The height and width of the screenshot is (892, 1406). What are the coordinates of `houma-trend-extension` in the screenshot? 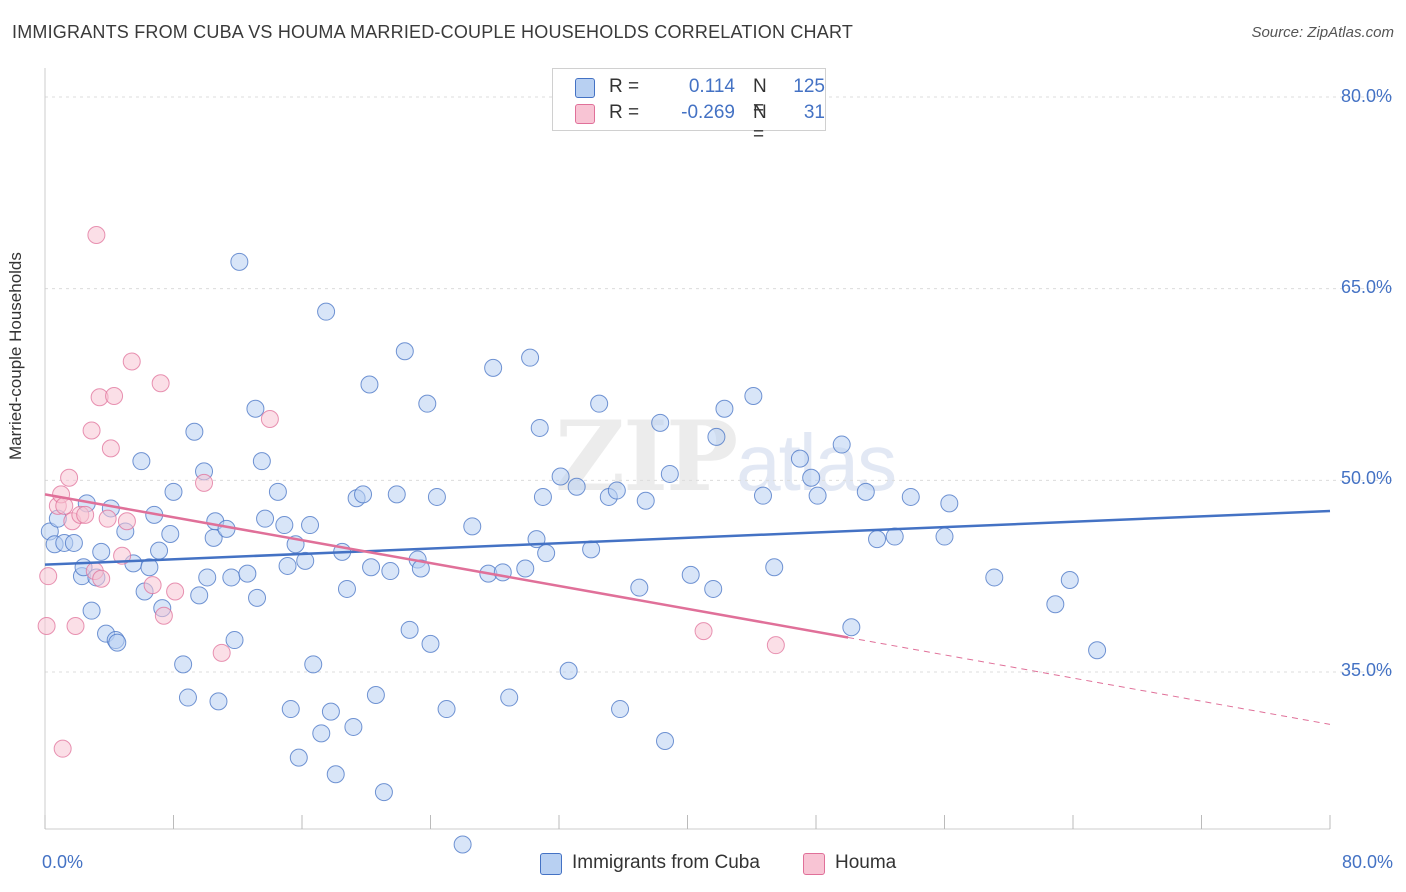 It's located at (1089, 681).